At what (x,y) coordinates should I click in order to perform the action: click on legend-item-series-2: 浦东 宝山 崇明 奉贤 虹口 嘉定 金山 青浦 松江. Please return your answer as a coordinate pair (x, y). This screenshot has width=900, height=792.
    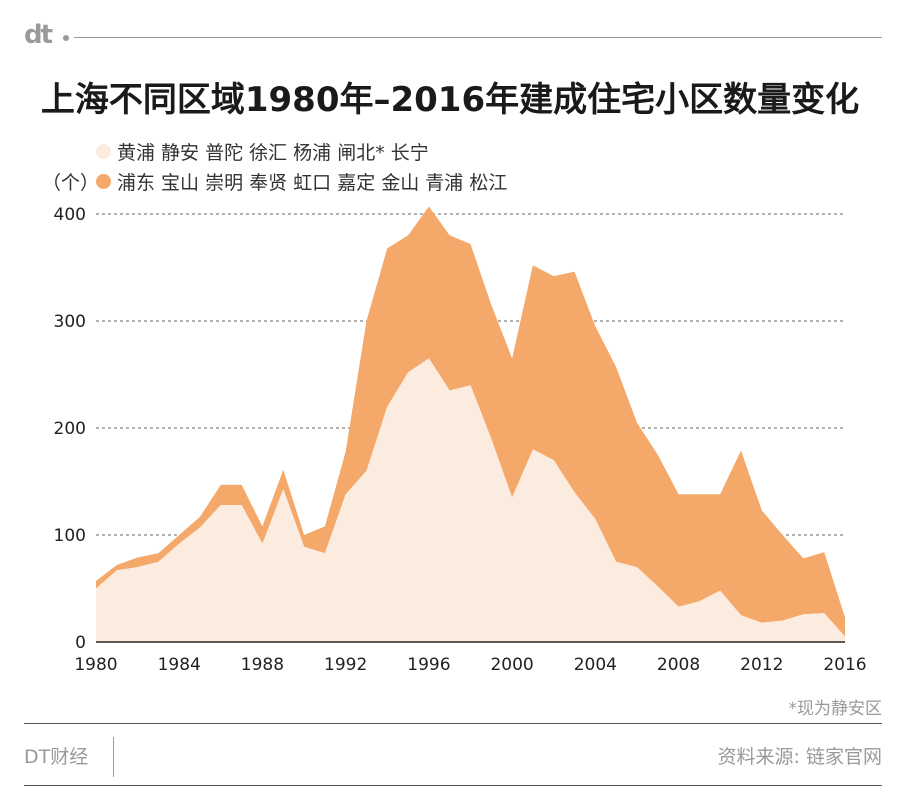
    Looking at the image, I should click on (301, 181).